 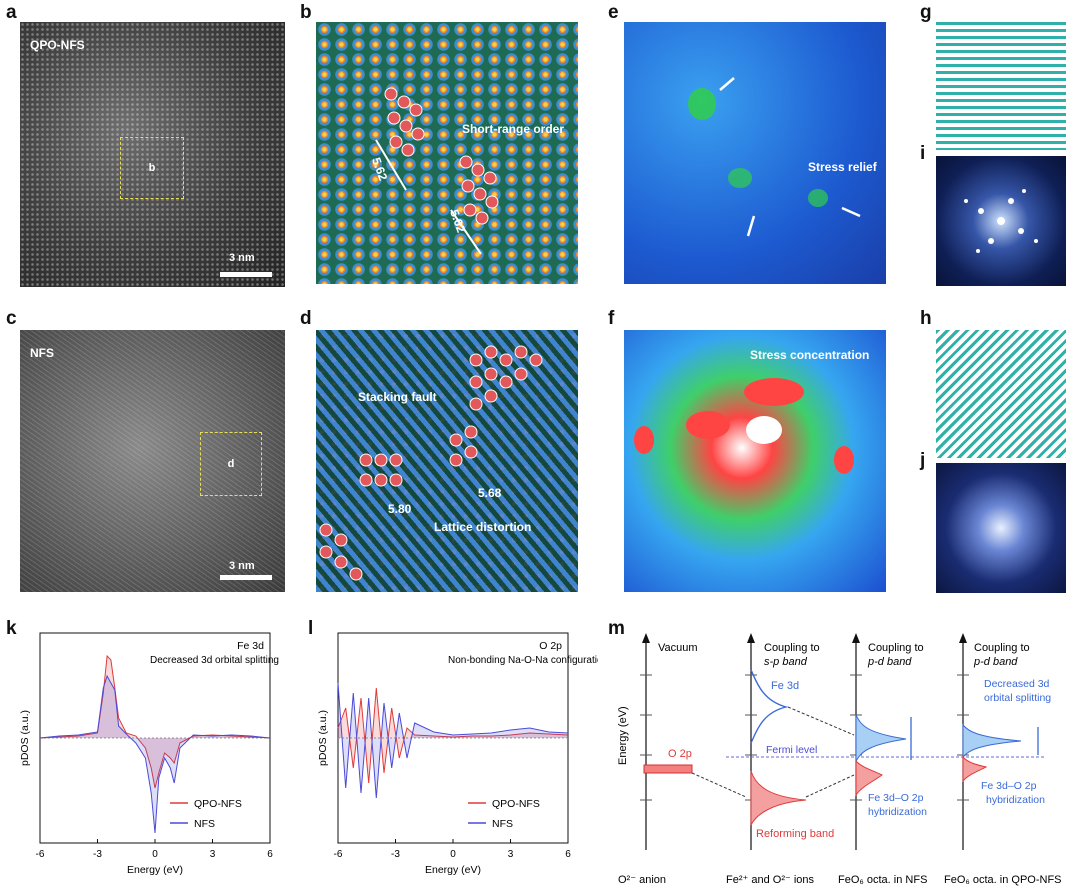 I want to click on stacking-fault-label: Stacking fault, so click(x=397, y=397).